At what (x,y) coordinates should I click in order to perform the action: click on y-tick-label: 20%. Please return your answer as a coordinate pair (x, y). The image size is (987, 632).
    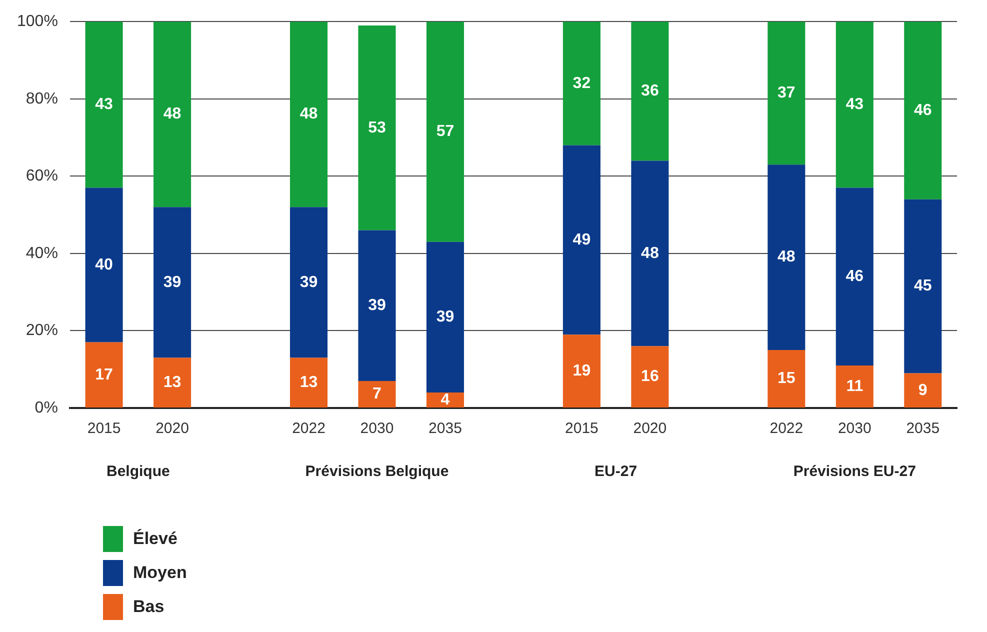
    Looking at the image, I should click on (42, 331).